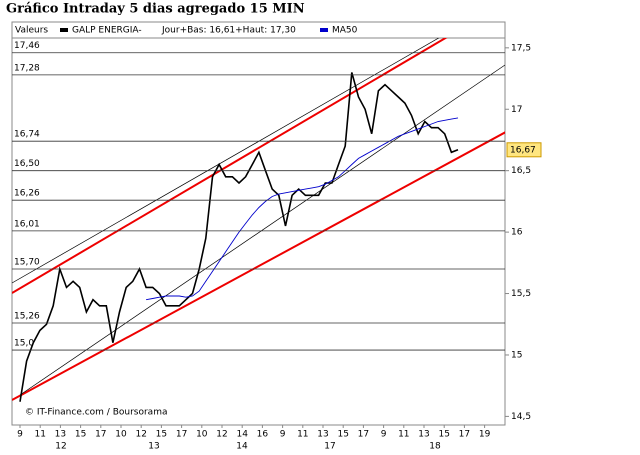 The image size is (640, 455). What do you see at coordinates (27, 68) in the screenshot?
I see `level-label: 17,28` at bounding box center [27, 68].